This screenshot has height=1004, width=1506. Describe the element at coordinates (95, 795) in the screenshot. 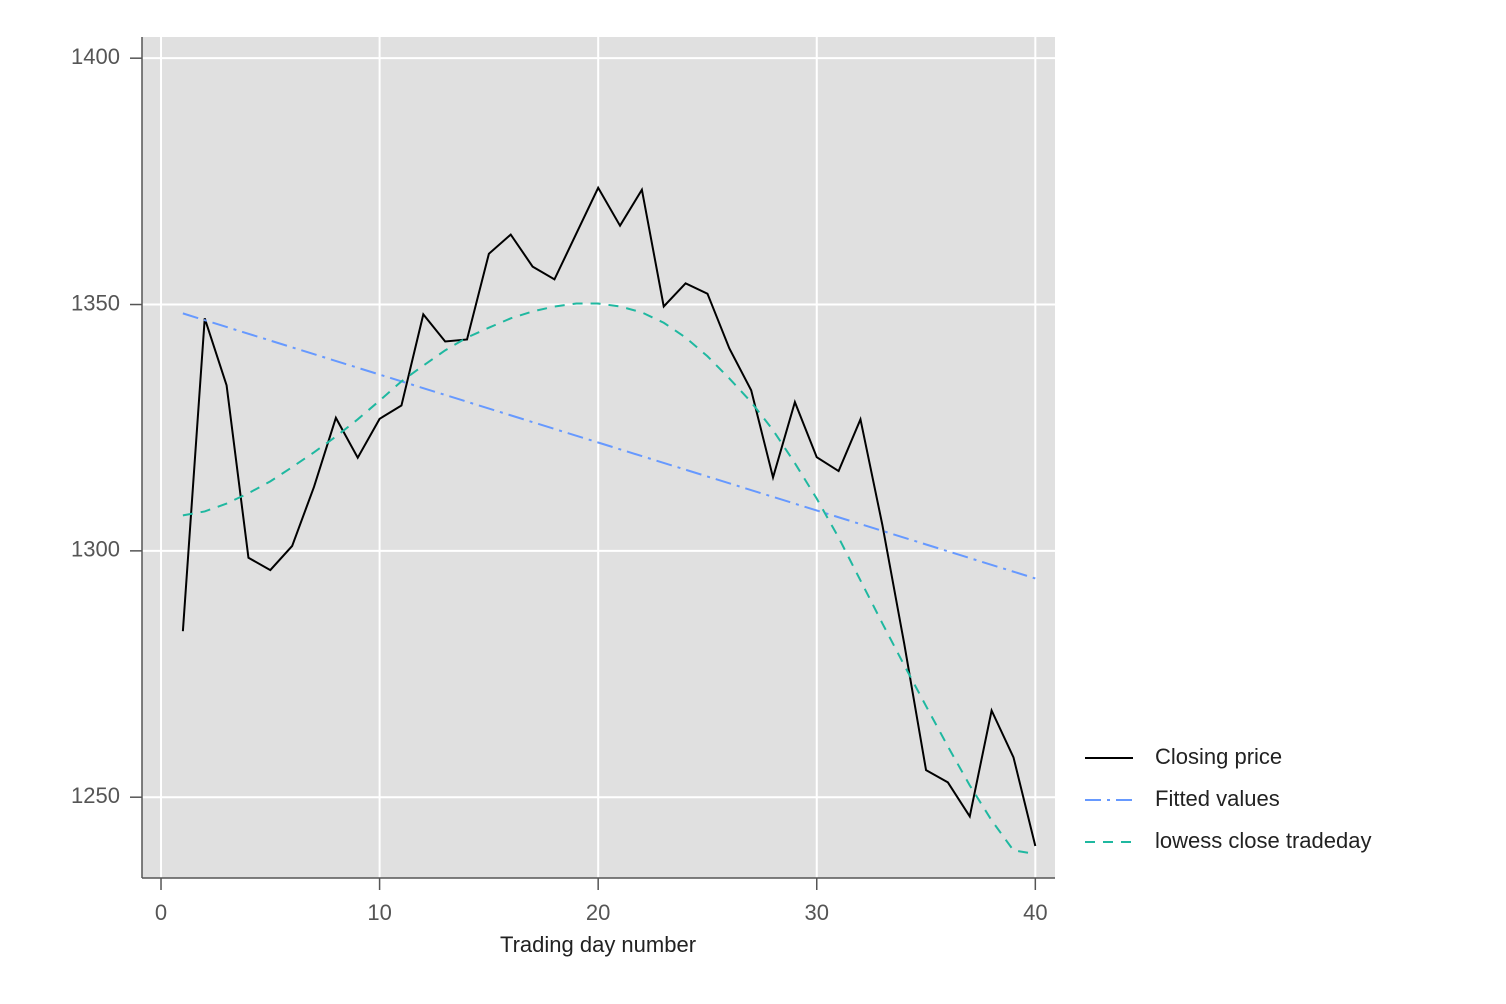

I see `y-tick-label: 1250` at that location.